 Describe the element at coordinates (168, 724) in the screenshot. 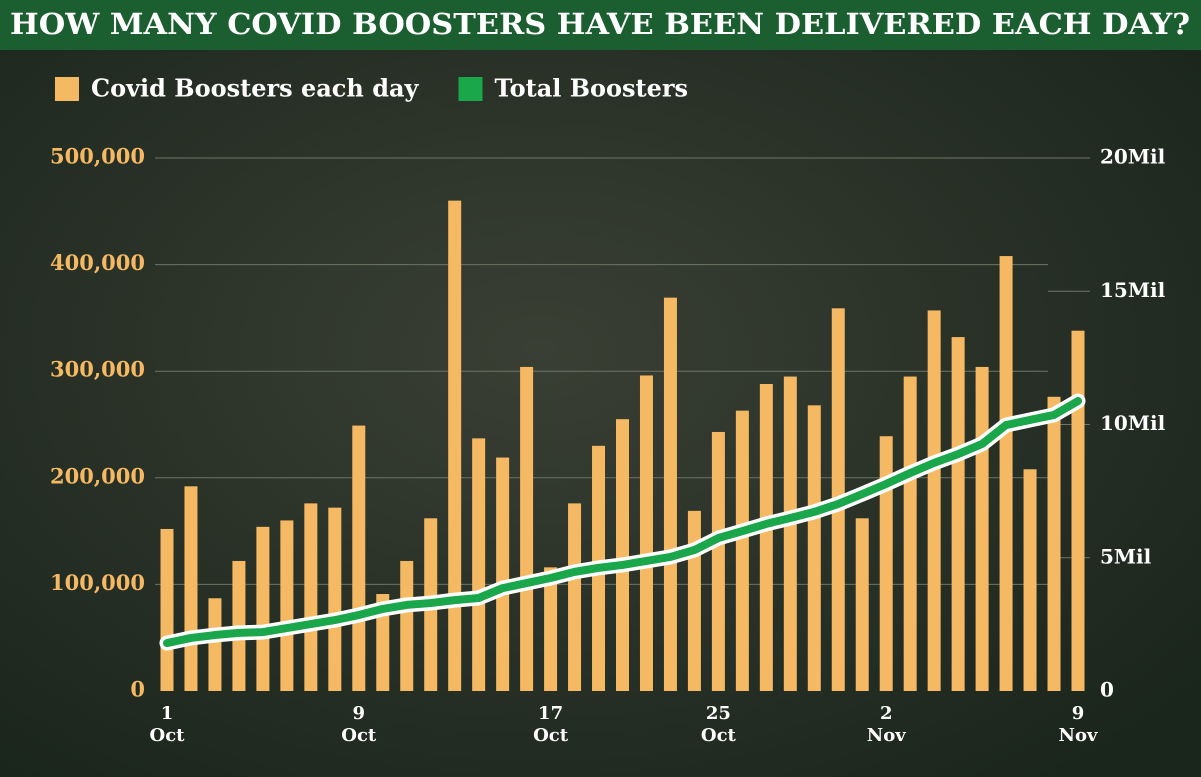

I see `x-tick-label: 1 Oct` at that location.